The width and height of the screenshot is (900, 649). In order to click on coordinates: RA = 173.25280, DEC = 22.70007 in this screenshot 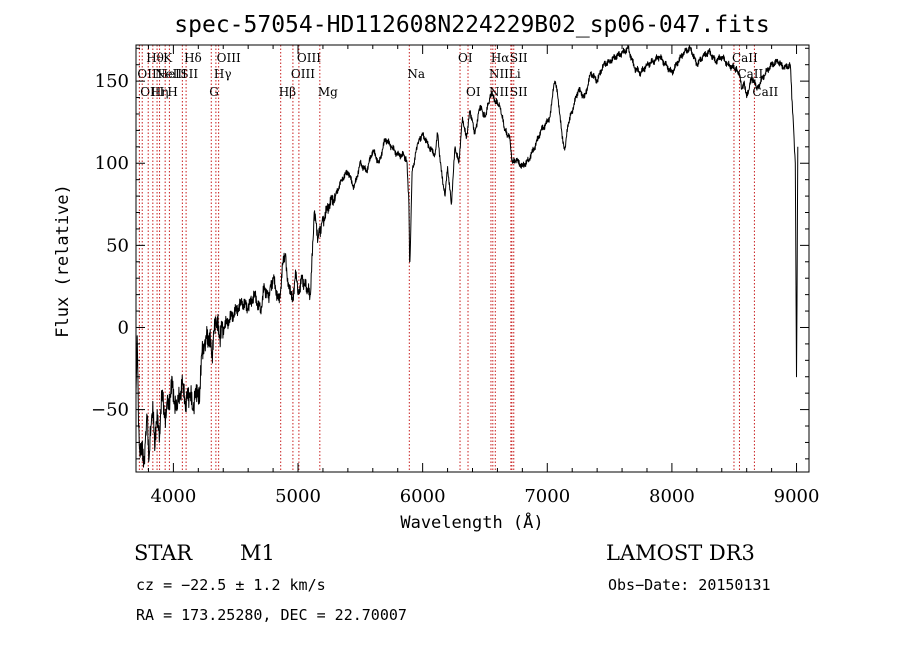, I will do `click(271, 615)`.